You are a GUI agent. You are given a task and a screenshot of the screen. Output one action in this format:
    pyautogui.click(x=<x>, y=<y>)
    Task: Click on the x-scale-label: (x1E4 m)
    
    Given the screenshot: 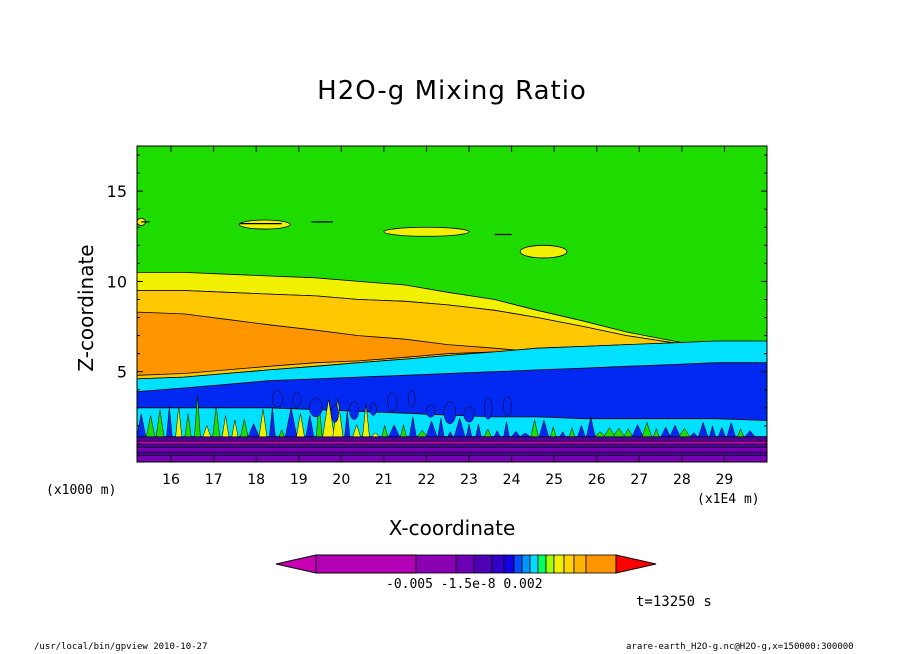 What is the action you would take?
    pyautogui.click(x=728, y=499)
    